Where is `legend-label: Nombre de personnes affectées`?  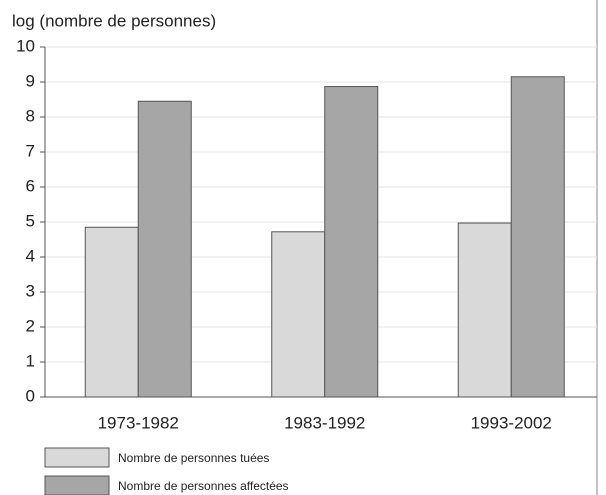
legend-label: Nombre de personnes affectées is located at coordinates (203, 486).